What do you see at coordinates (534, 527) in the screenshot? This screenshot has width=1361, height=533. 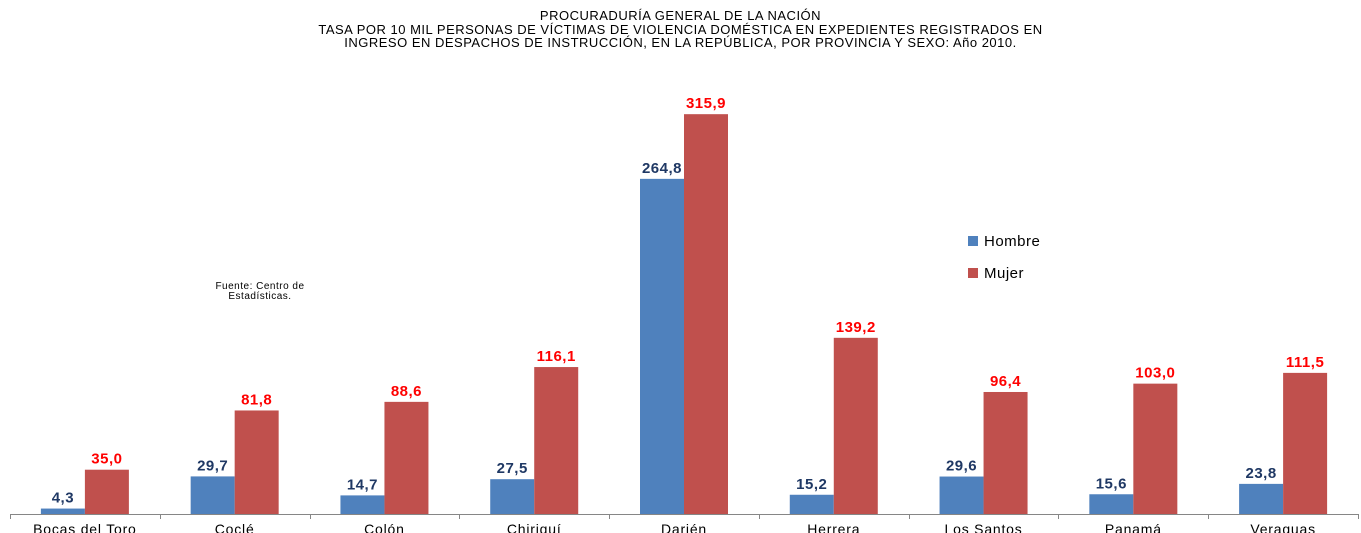 I see `x-tick-label: Chiriquí` at bounding box center [534, 527].